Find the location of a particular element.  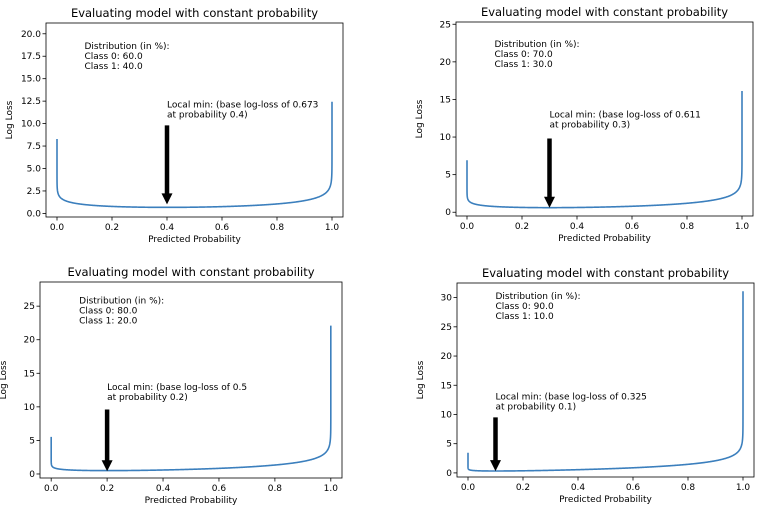

local-min-annotation: Local min: (base log-loss of 0.325 is located at coordinates (571, 397).